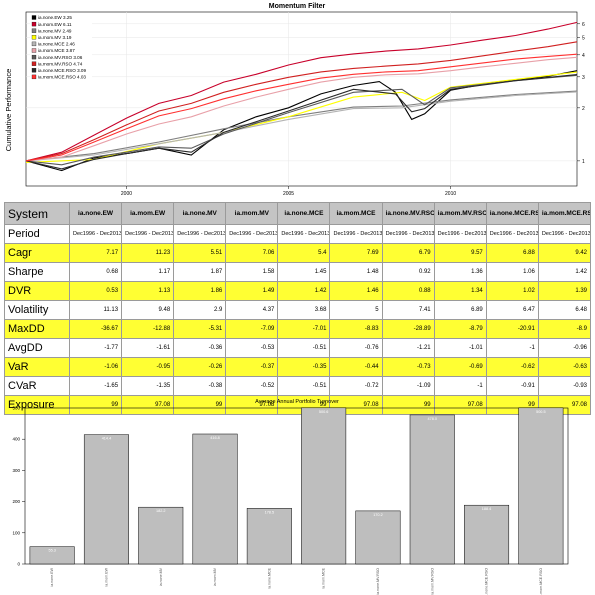 The width and height of the screenshot is (595, 595). I want to click on table-cell: -0.62, so click(512, 367).